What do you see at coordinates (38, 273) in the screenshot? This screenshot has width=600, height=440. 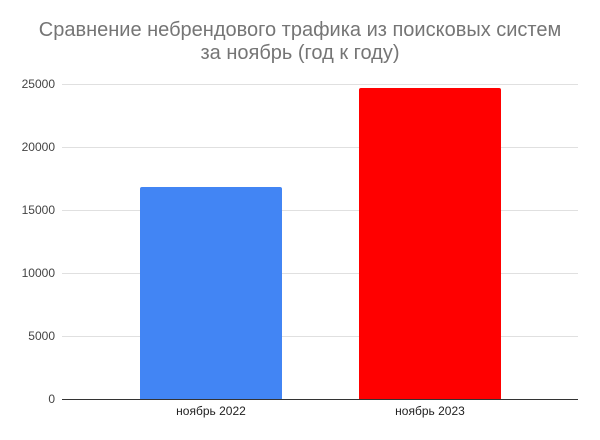 I see `y-tick-label: 10000` at bounding box center [38, 273].